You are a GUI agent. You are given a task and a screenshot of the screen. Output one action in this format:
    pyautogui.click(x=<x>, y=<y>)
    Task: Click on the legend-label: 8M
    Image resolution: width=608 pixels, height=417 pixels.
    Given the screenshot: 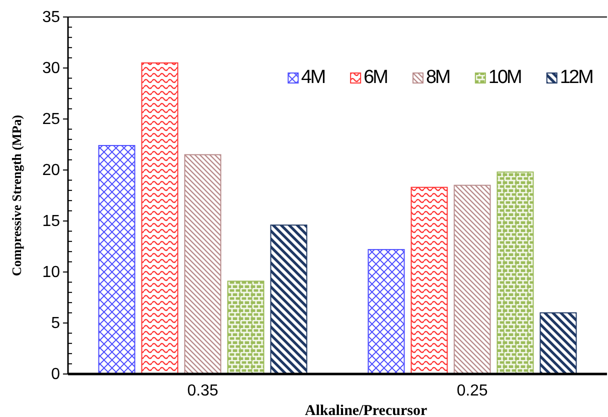 What is the action you would take?
    pyautogui.click(x=438, y=77)
    